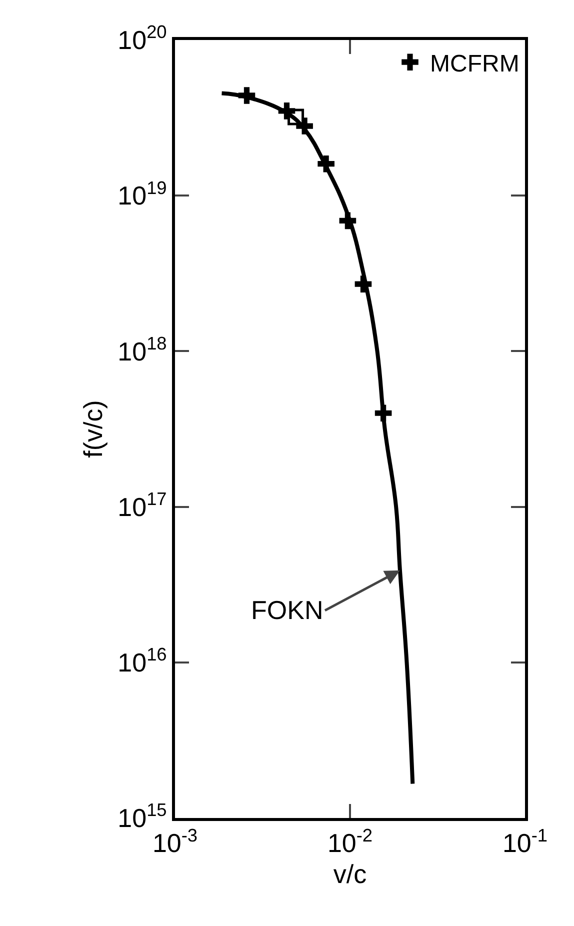  Describe the element at coordinates (93, 429) in the screenshot. I see `y-axis-title: f(v/c)` at that location.